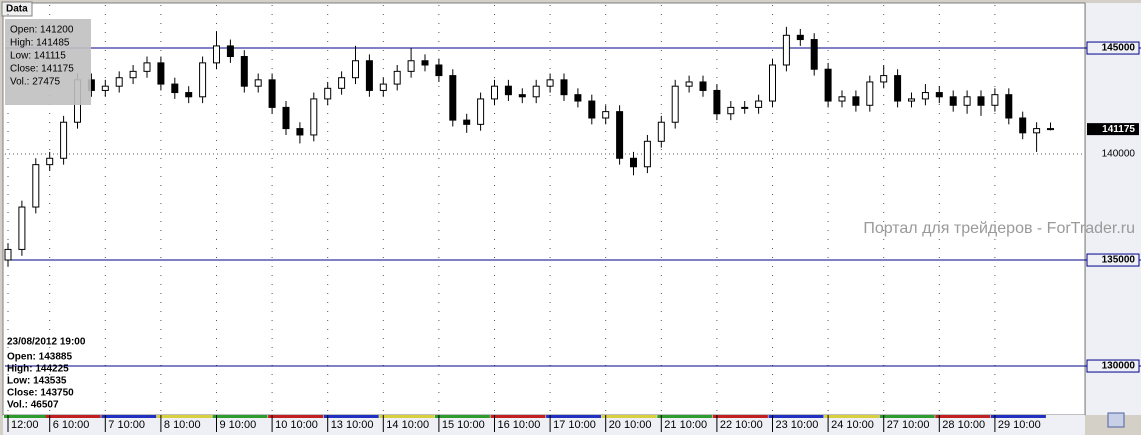 The width and height of the screenshot is (1141, 435). I want to click on x-tick-label: 12:00, so click(25, 425).